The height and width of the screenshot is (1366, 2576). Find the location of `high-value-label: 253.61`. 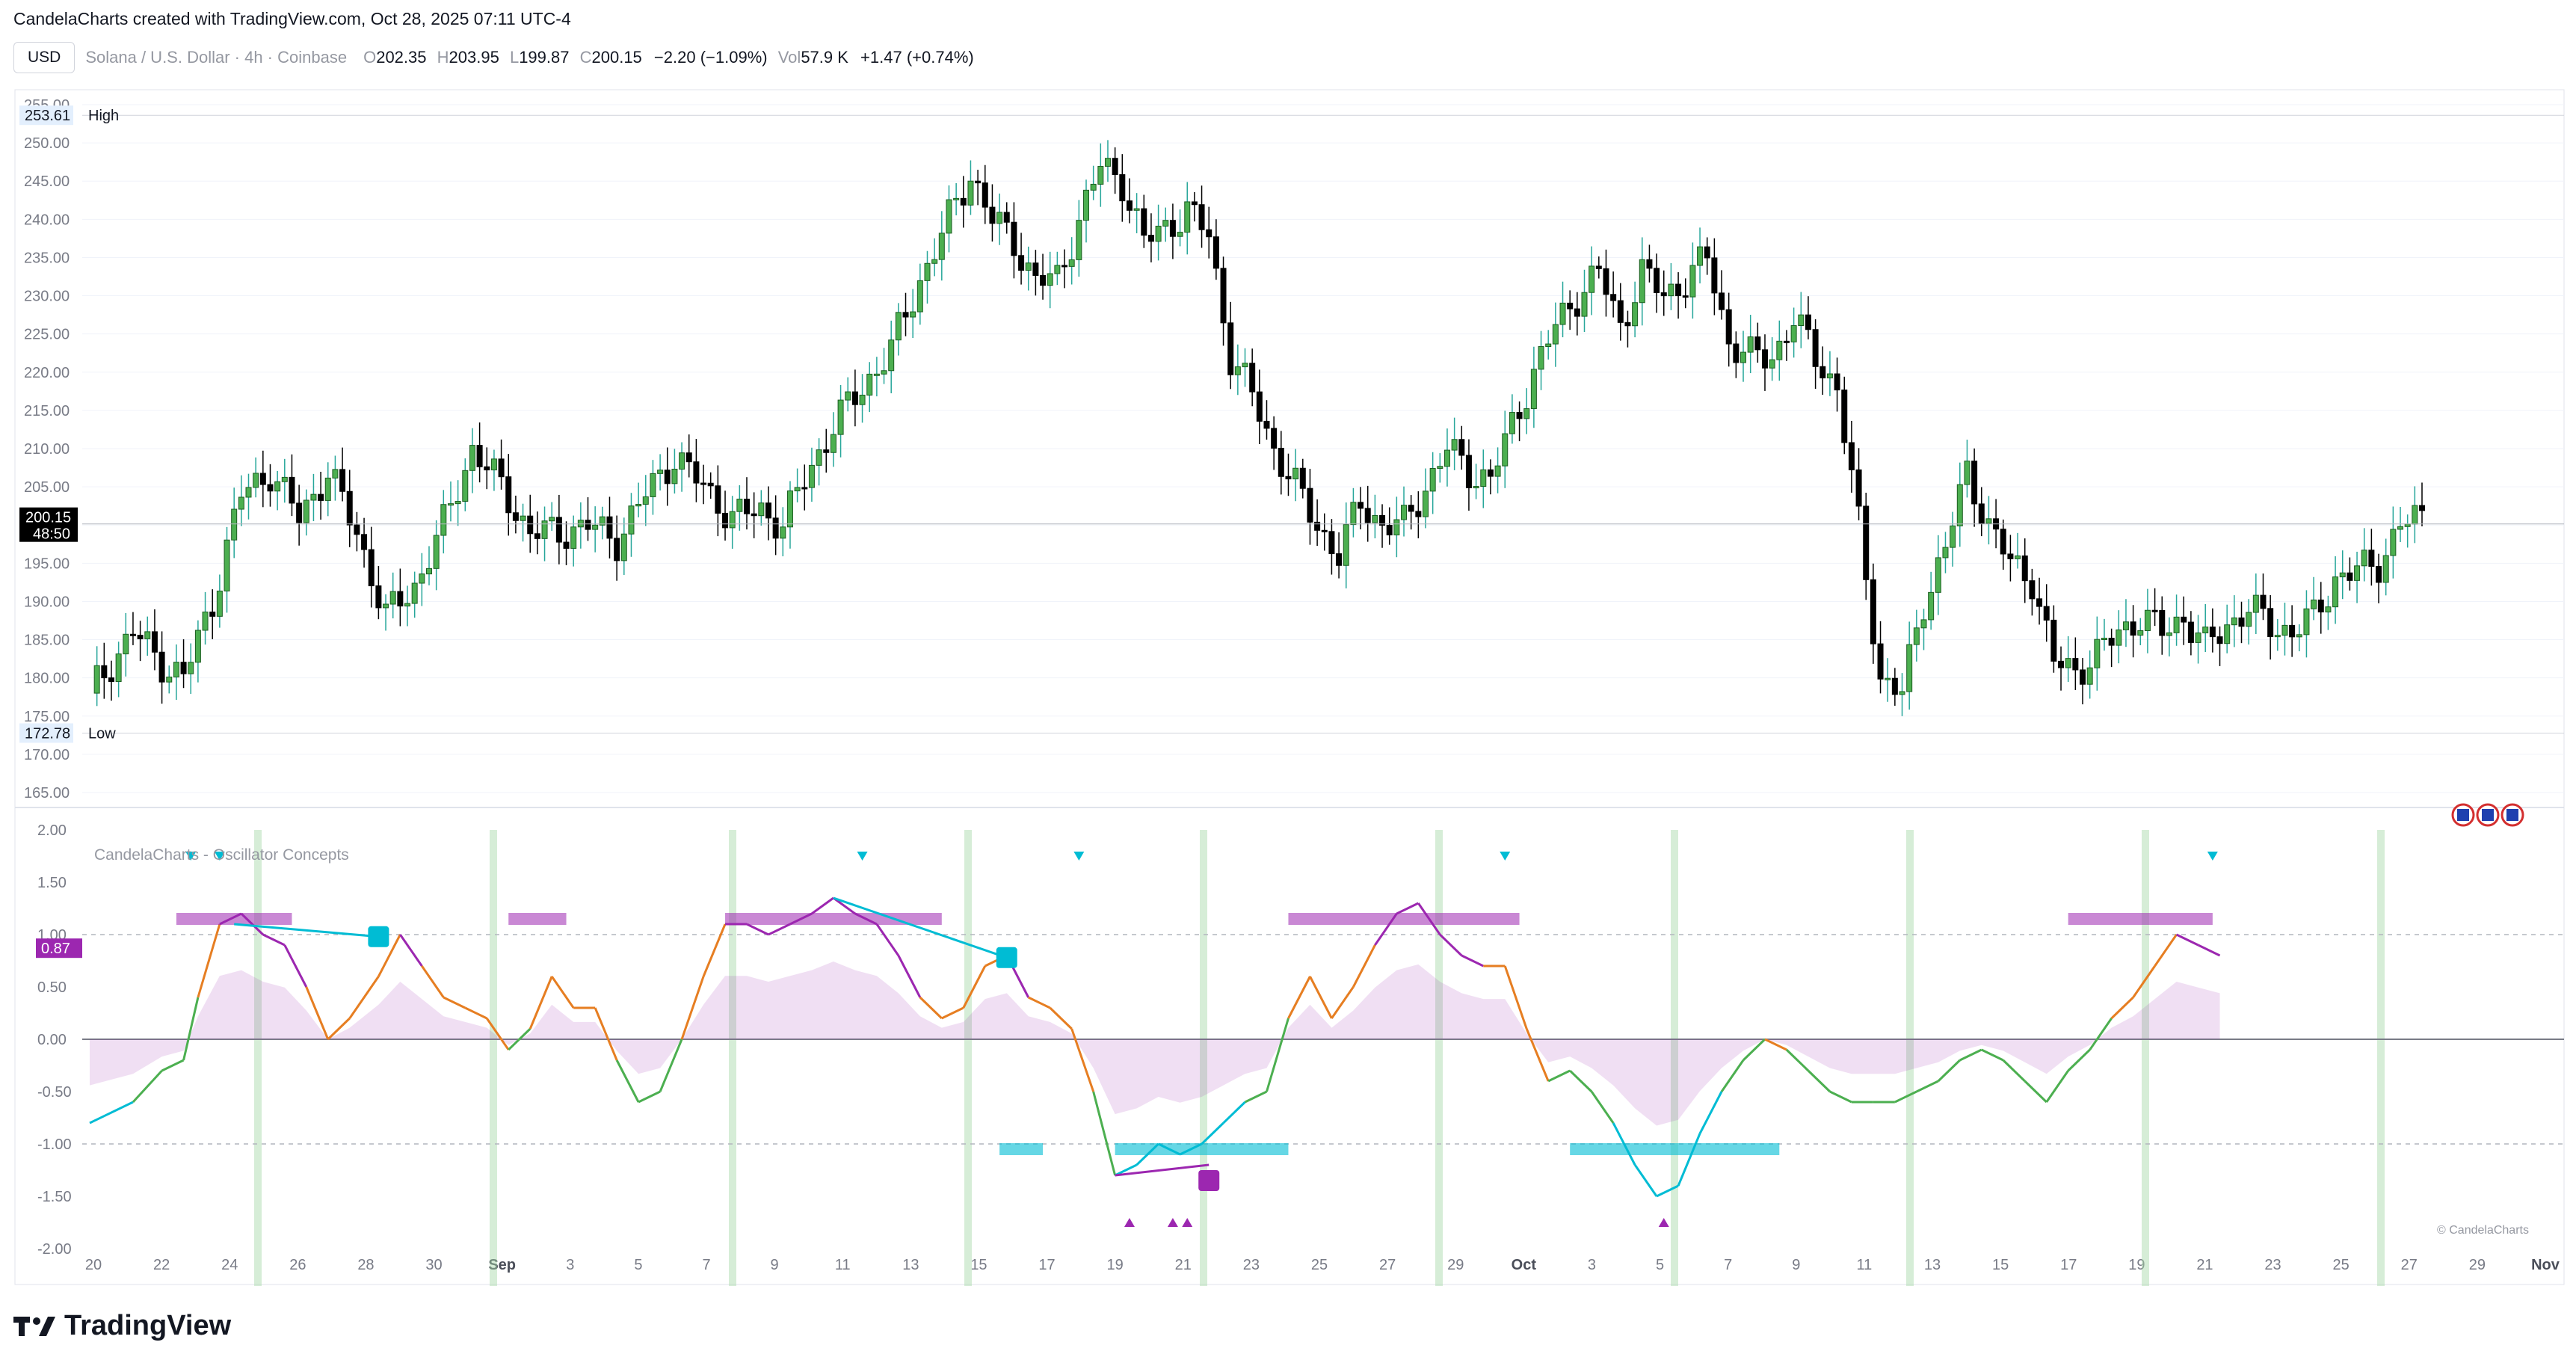

high-value-label: 253.61 is located at coordinates (47, 116).